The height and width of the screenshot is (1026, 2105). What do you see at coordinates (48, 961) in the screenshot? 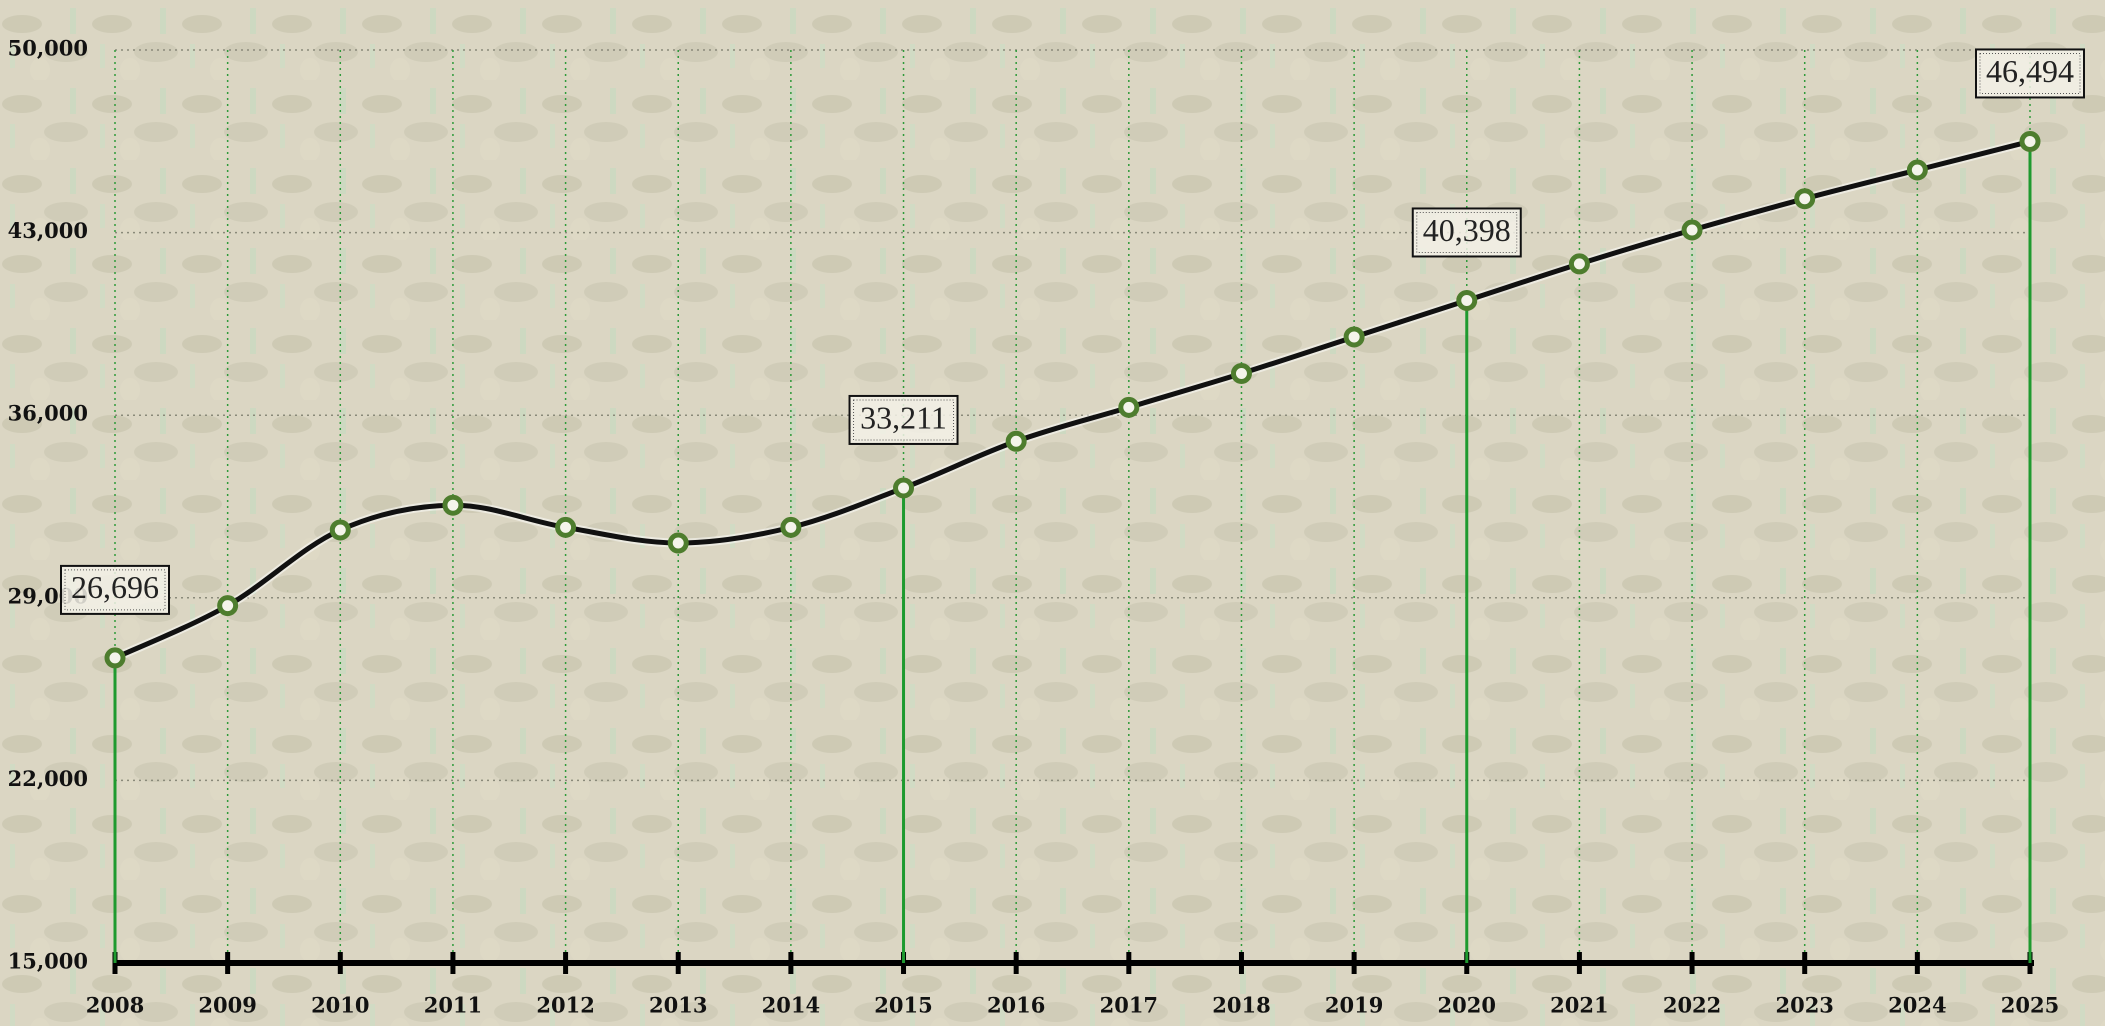
I see `y-tick-label: 15,000` at bounding box center [48, 961].